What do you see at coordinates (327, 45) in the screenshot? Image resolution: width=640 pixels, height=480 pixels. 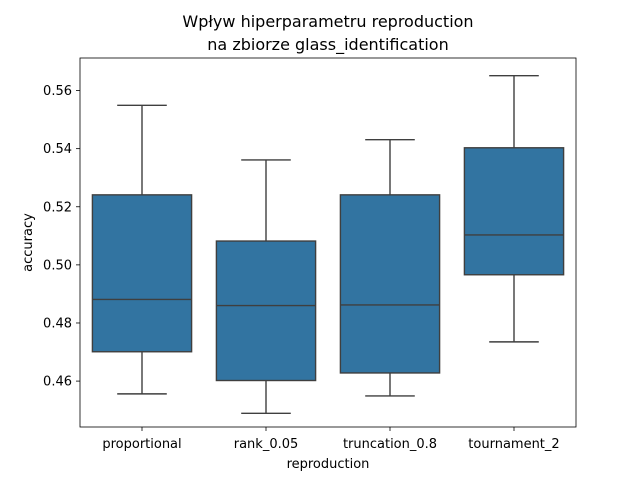 I see `chart-title-line-2: na zbiorze glass_identification` at bounding box center [327, 45].